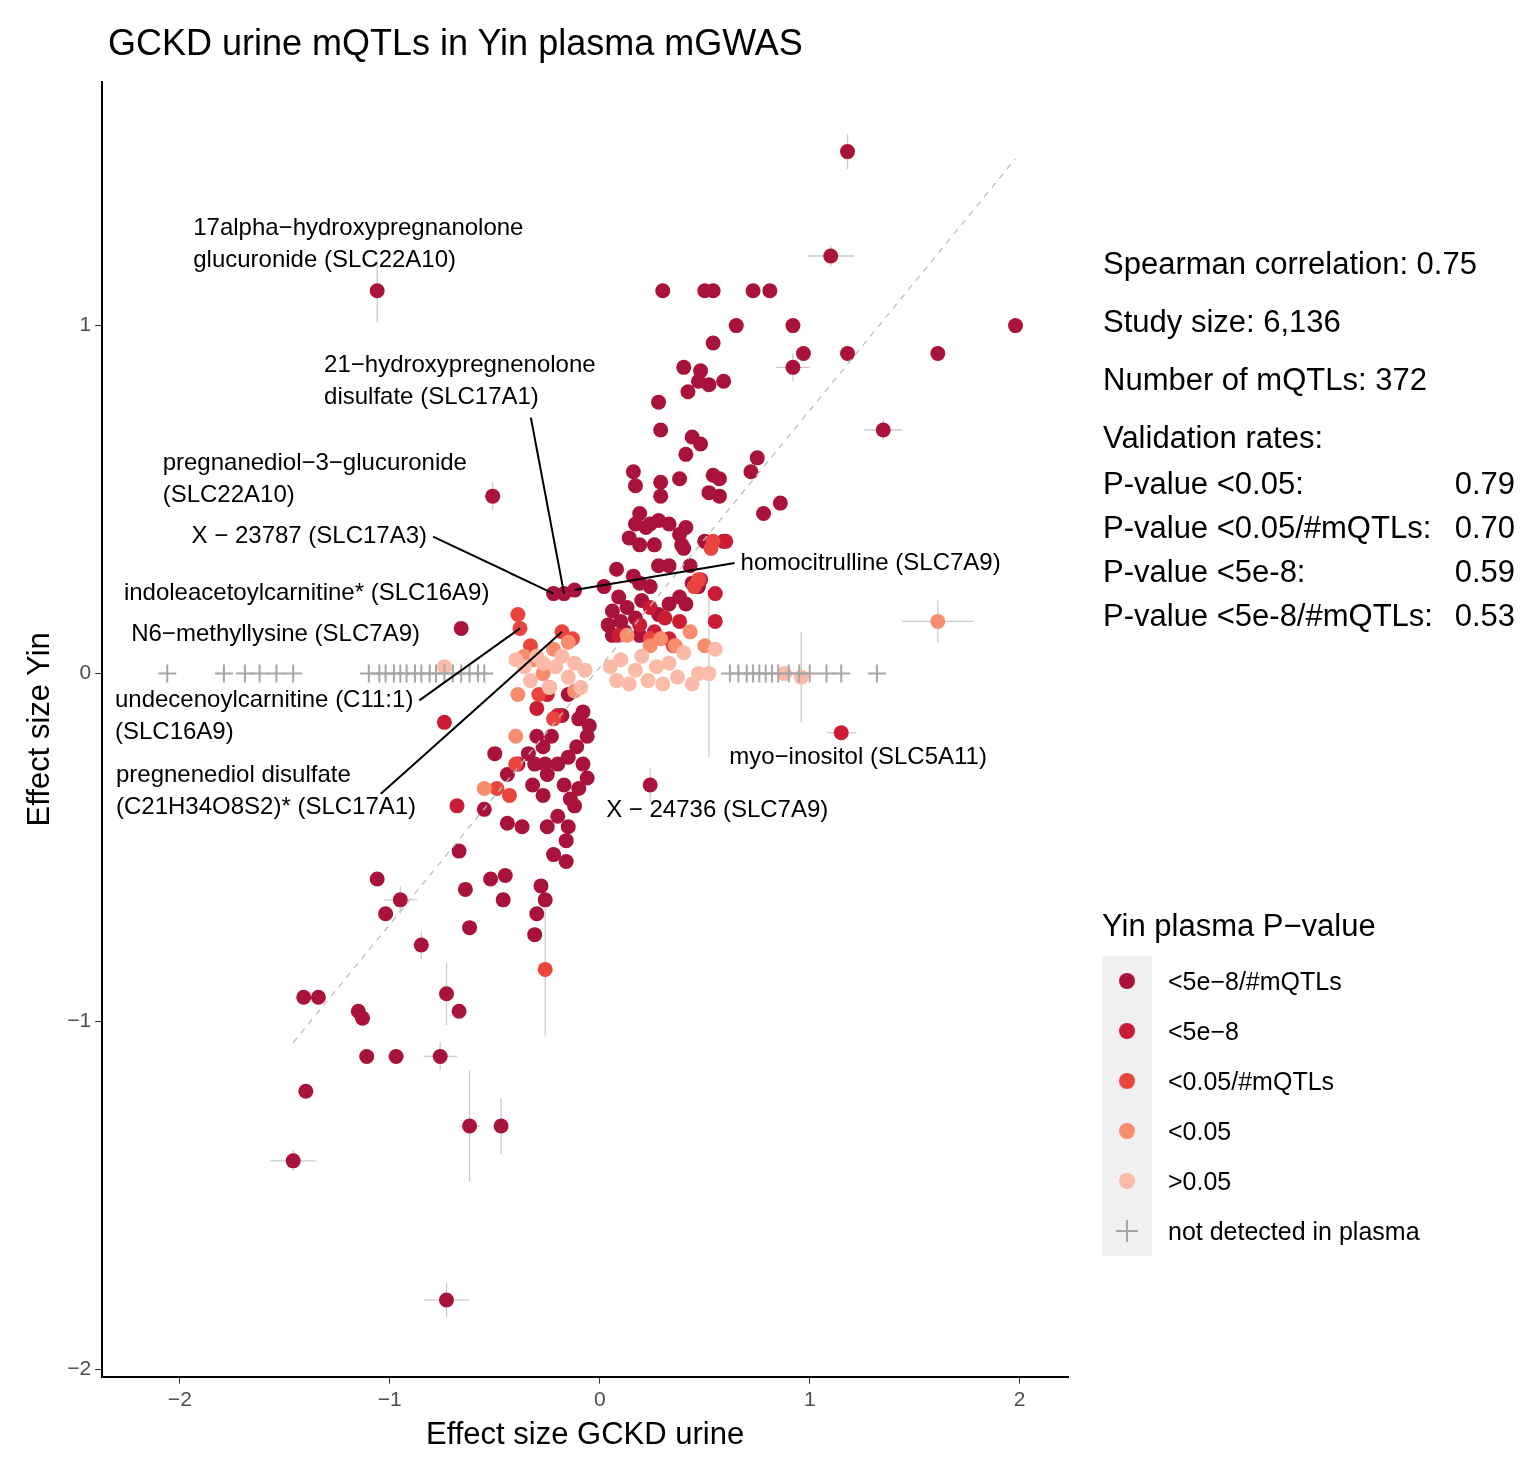 This screenshot has width=1521, height=1460. What do you see at coordinates (306, 592) in the screenshot?
I see `annotation: indoleacetoylcarnitine* (SLC16A9)` at bounding box center [306, 592].